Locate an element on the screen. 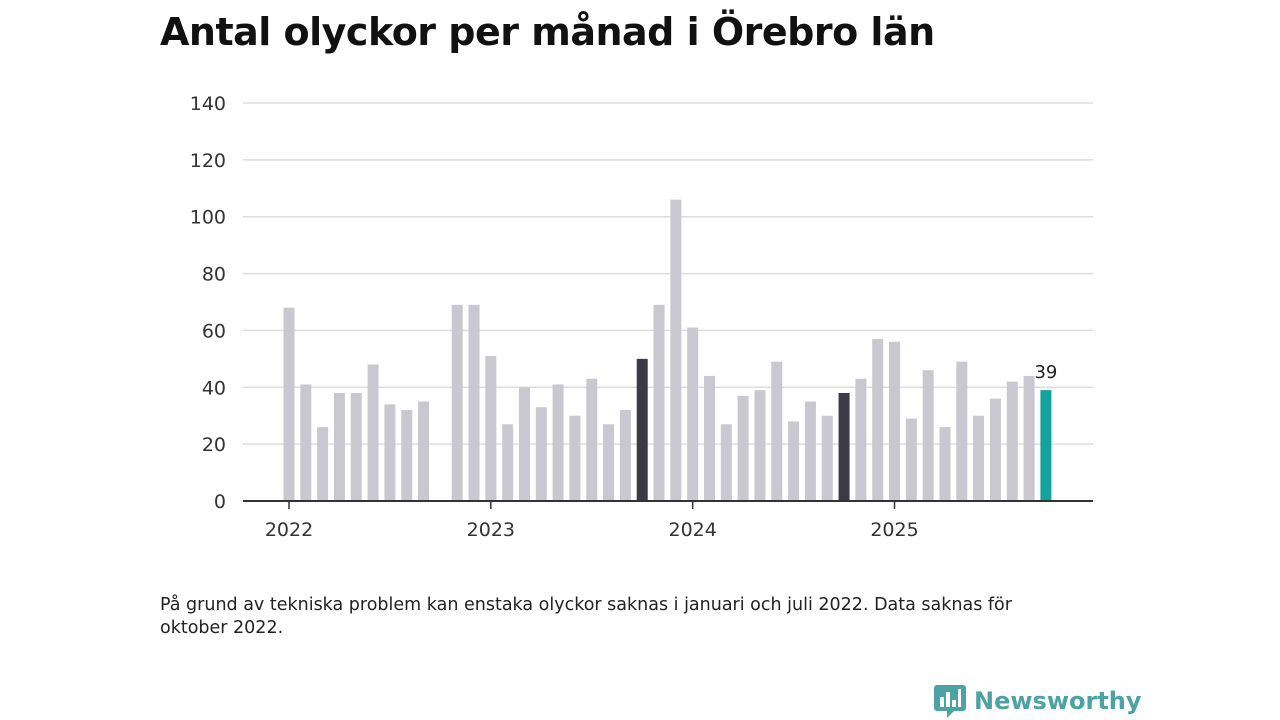  brand-logo: Newsworthy is located at coordinates (1038, 701).